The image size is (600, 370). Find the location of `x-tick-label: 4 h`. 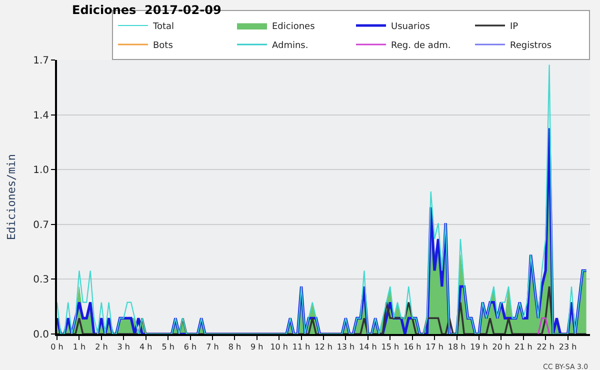

x-tick-label: 4 h is located at coordinates (145, 347).